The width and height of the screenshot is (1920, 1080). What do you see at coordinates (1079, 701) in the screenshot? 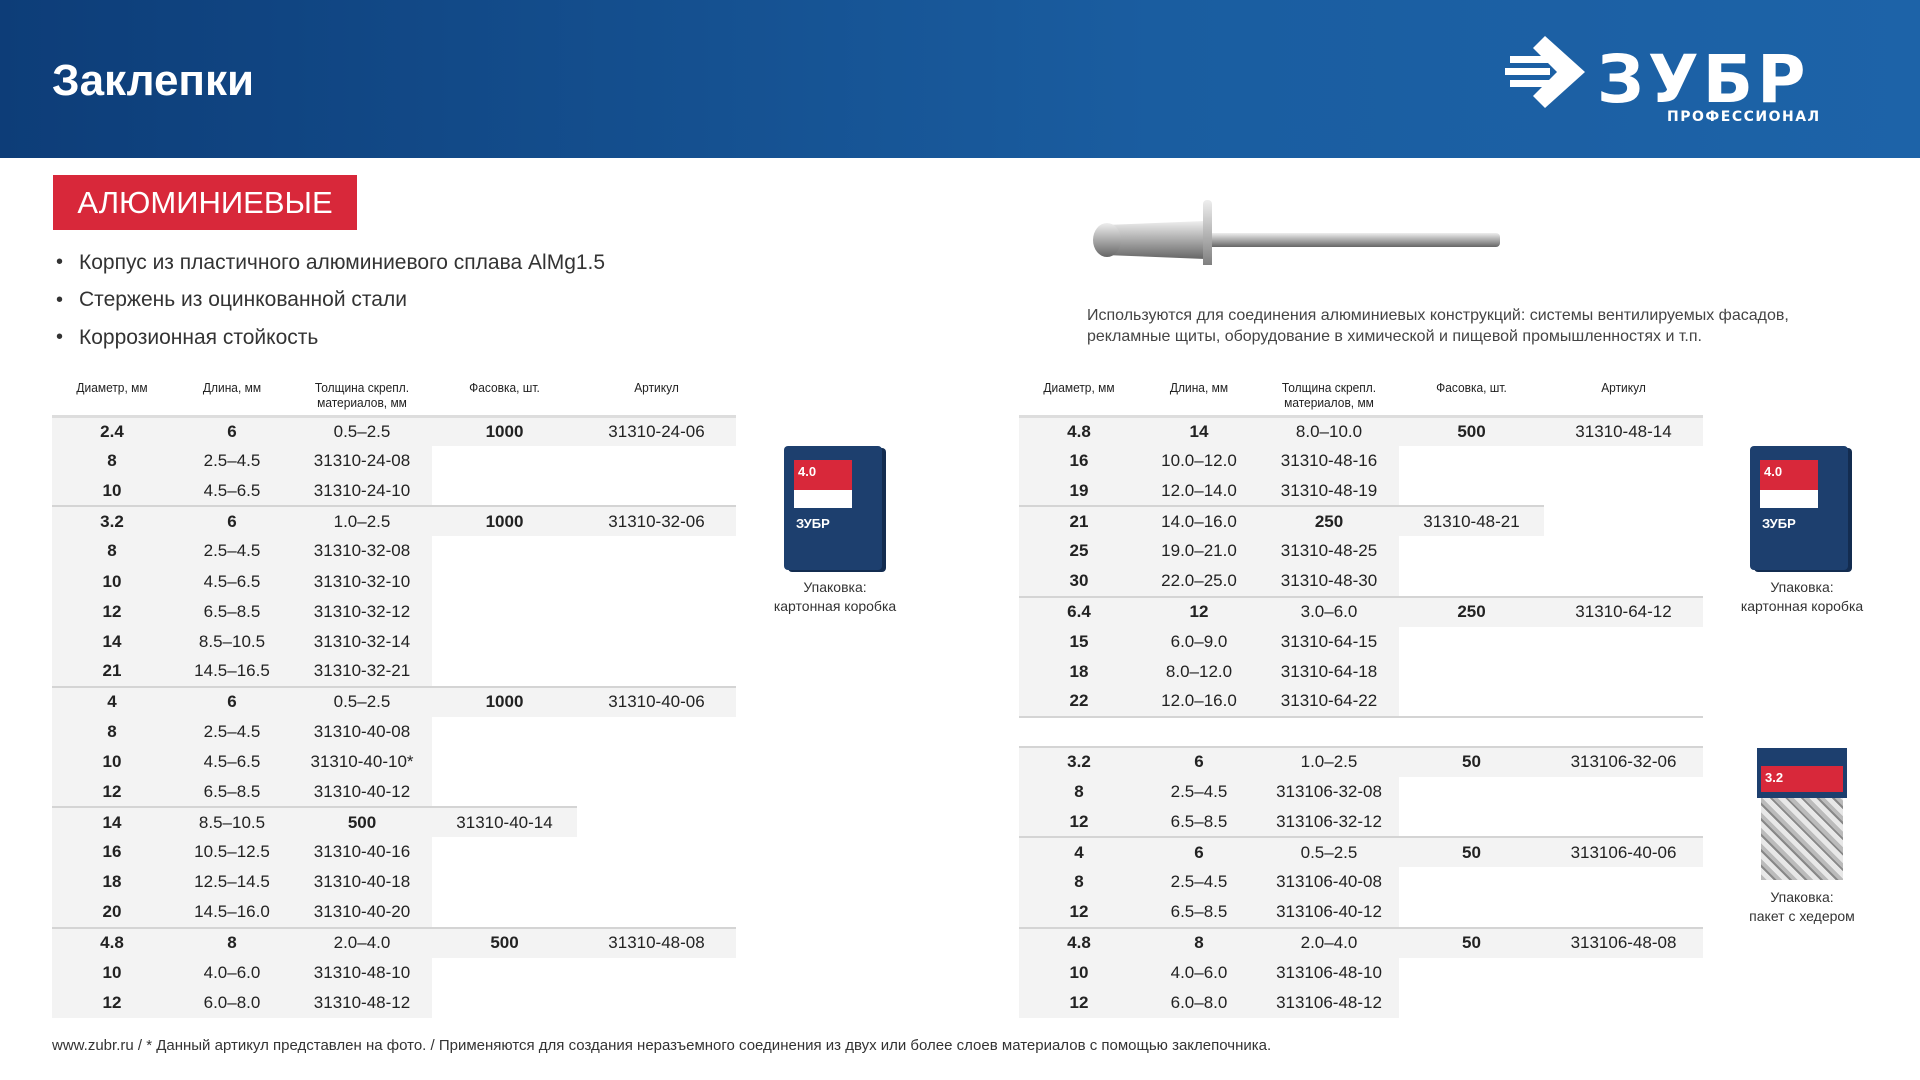
I see `length-cell: 22` at bounding box center [1079, 701].